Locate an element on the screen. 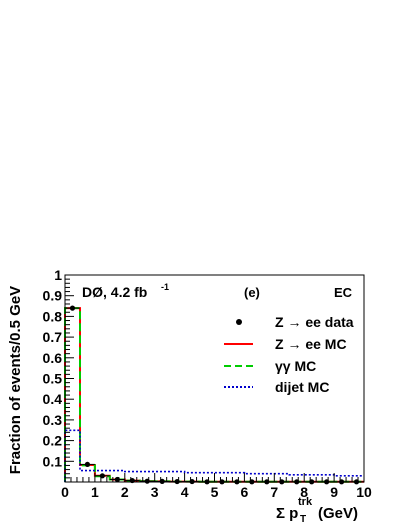 This screenshot has height=527, width=407. y-tick-label: 0.2 is located at coordinates (53, 441).